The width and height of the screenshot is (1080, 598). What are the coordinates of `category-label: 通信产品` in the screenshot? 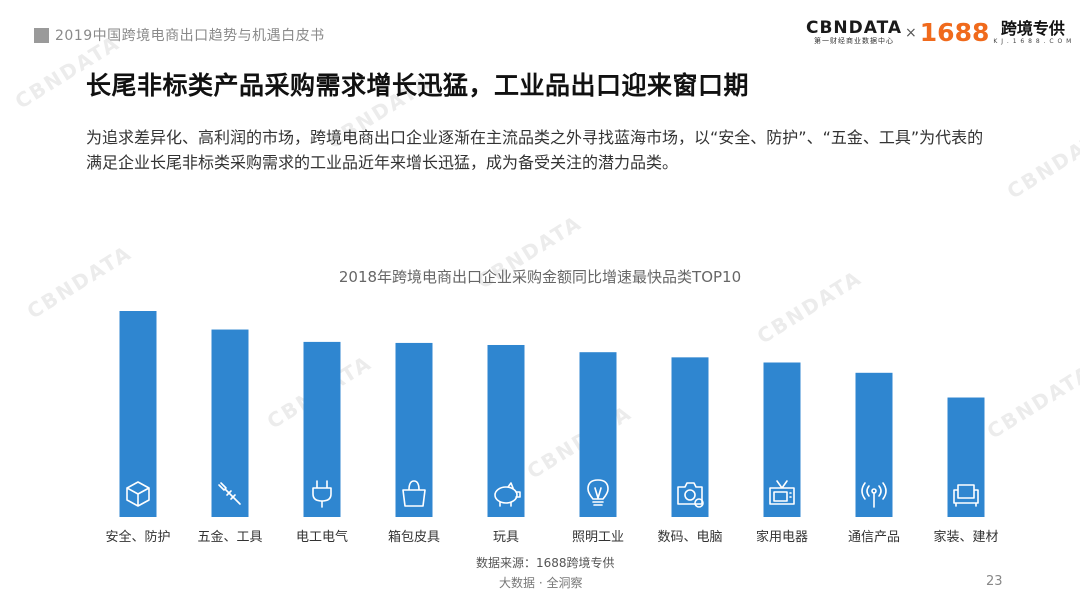 It's located at (874, 537).